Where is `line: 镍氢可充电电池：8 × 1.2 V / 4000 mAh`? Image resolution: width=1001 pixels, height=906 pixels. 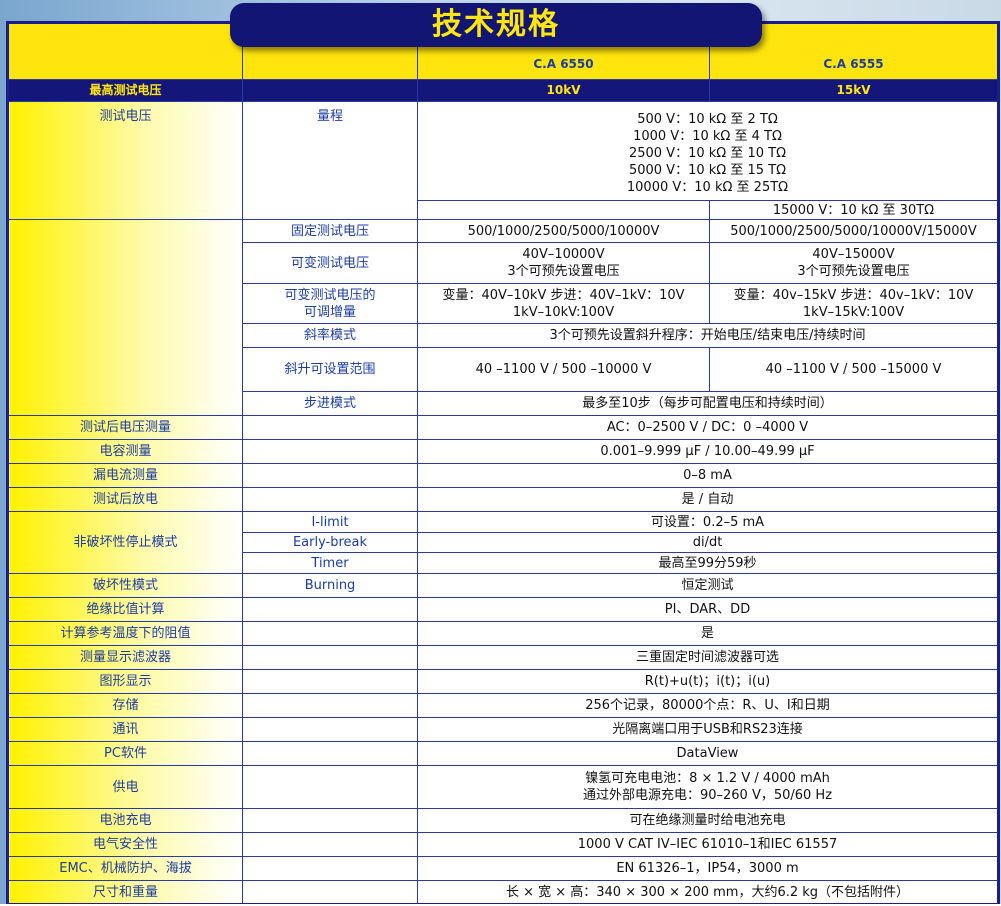
line: 镍氢可充电电池：8 × 1.2 V / 4000 mAh is located at coordinates (707, 778).